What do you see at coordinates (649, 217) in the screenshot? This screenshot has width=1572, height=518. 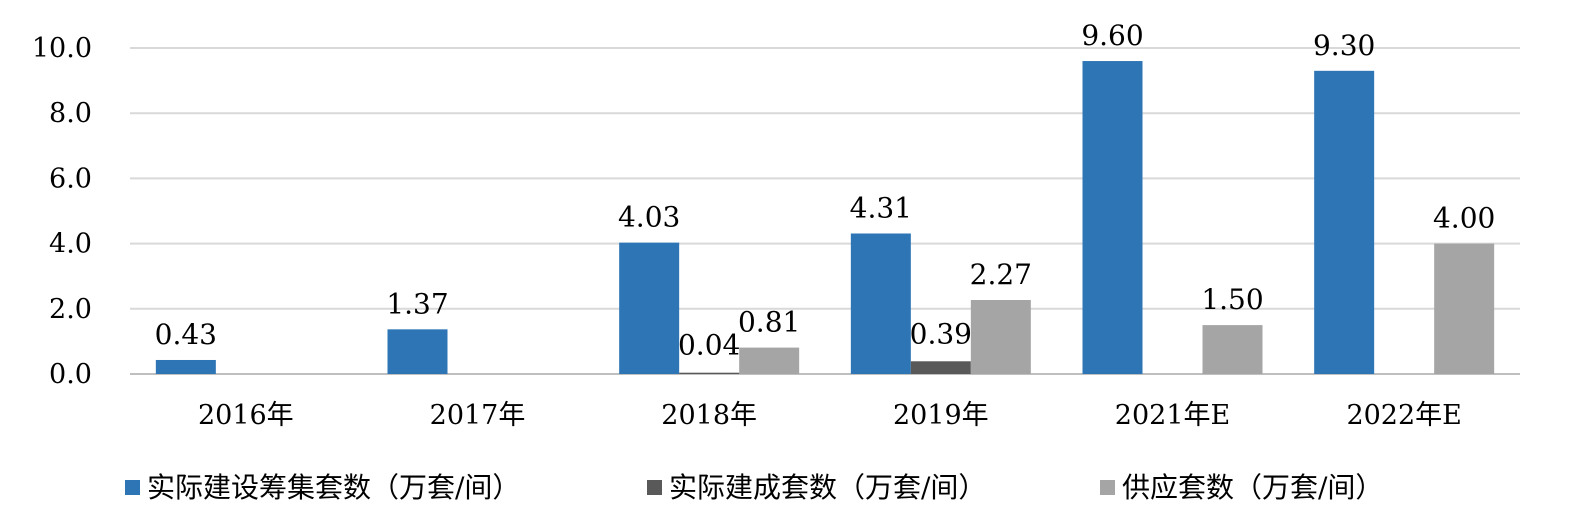 I see `data-label: 4.03` at bounding box center [649, 217].